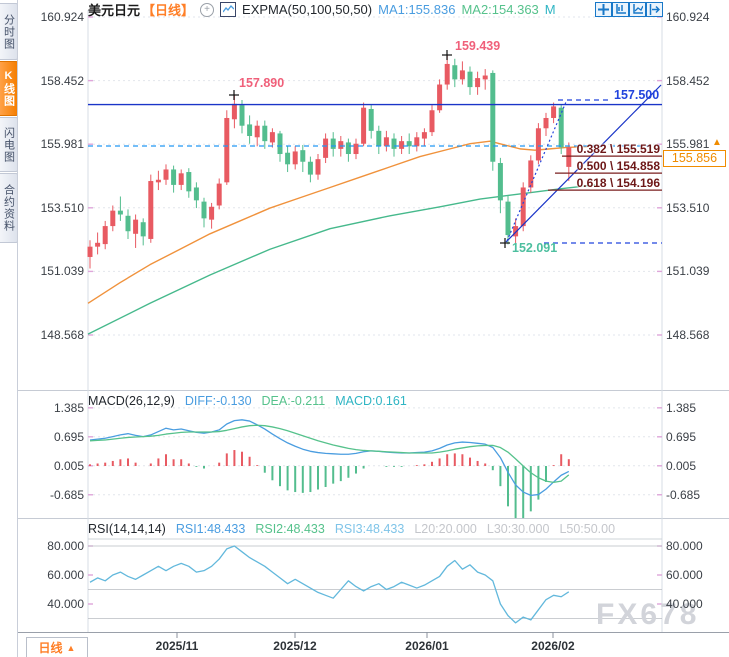  Describe the element at coordinates (618, 149) in the screenshot. I see `fib-0382-label: 0.382 \ 155.519` at that location.